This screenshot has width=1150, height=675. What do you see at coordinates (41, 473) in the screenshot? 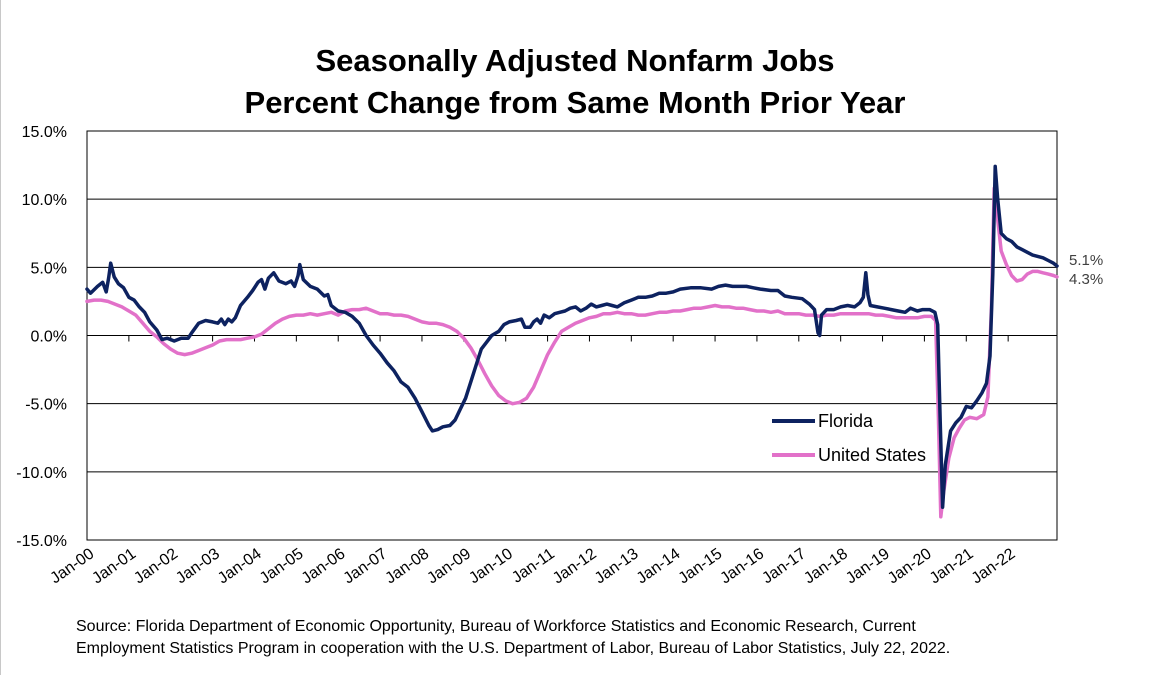
I see `y-tick-label: -10.0%` at bounding box center [41, 473].